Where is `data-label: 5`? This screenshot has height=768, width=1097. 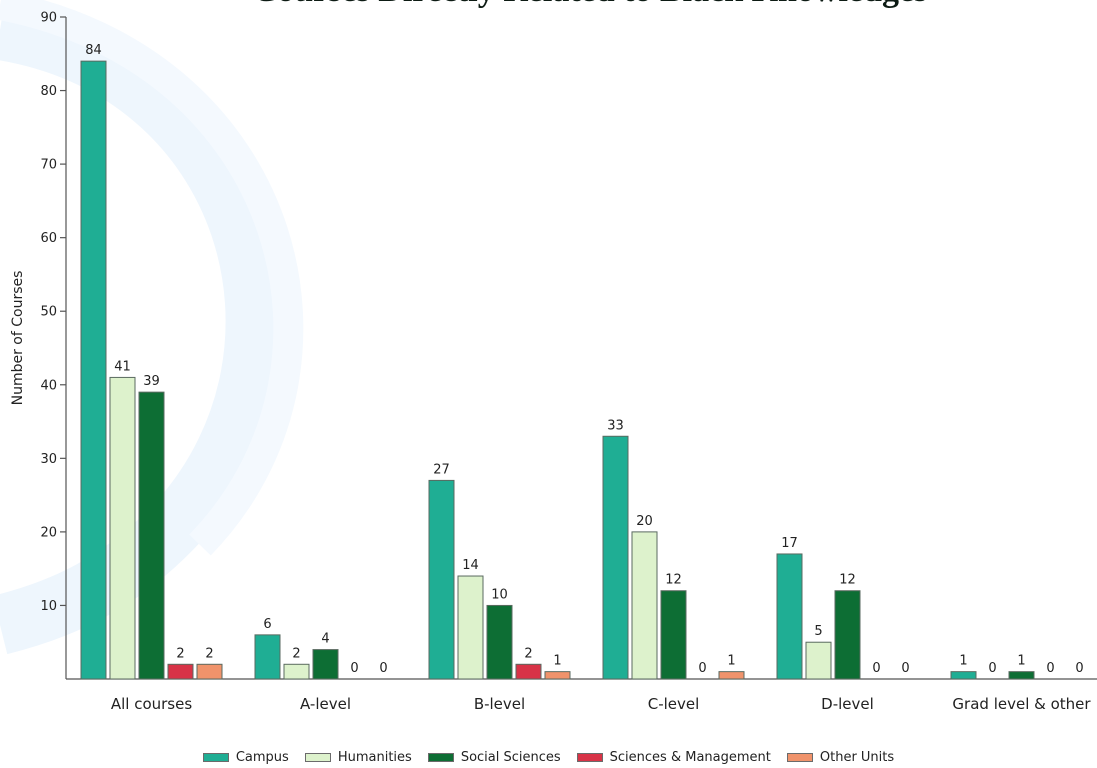 data-label: 5 is located at coordinates (818, 631).